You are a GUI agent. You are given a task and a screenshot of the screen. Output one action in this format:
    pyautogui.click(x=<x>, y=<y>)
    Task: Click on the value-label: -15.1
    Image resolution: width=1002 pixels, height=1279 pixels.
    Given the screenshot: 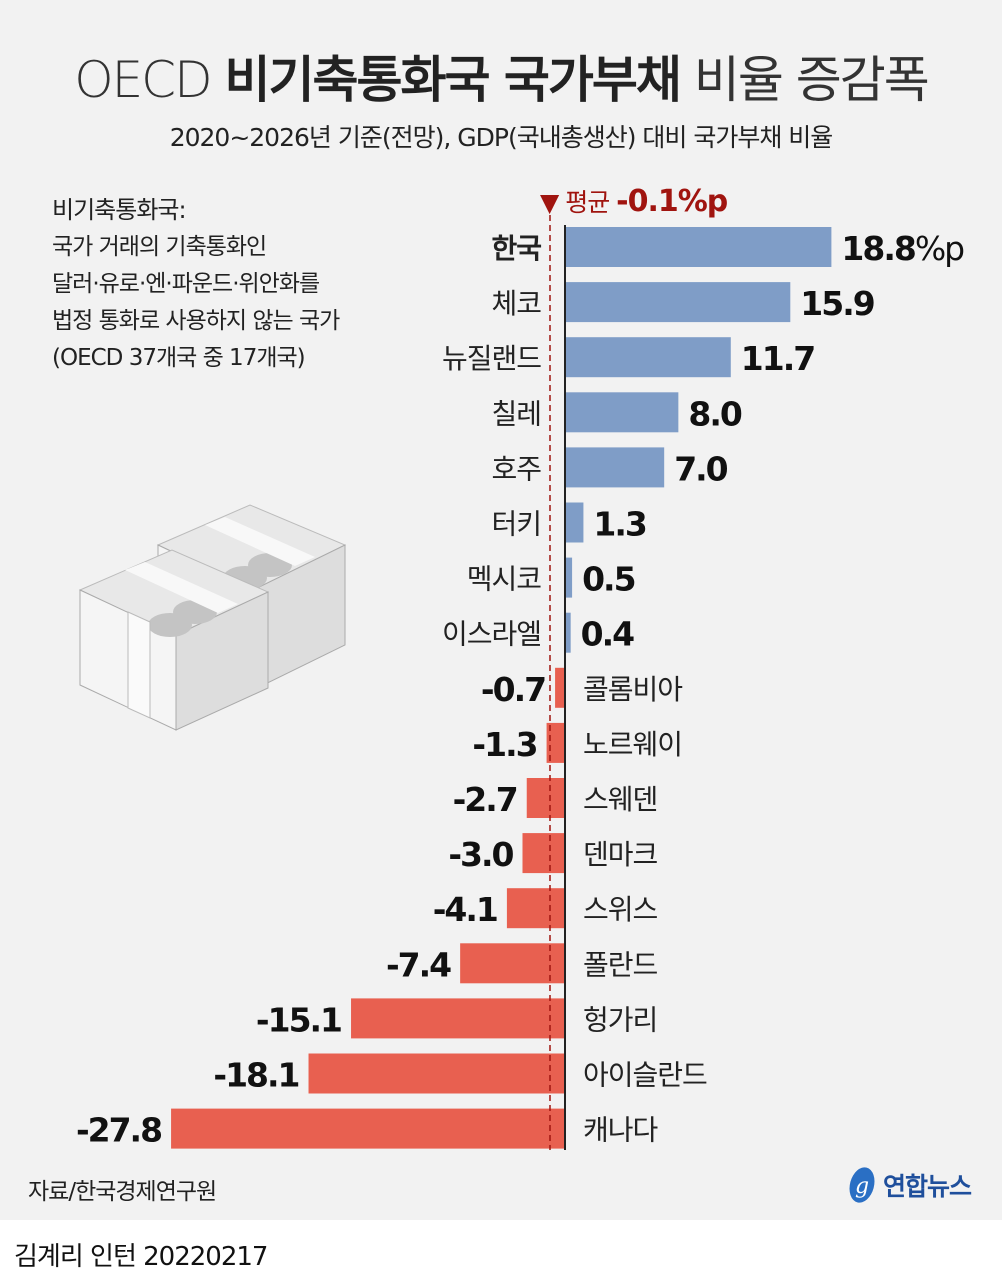 What is the action you would take?
    pyautogui.click(x=298, y=1019)
    